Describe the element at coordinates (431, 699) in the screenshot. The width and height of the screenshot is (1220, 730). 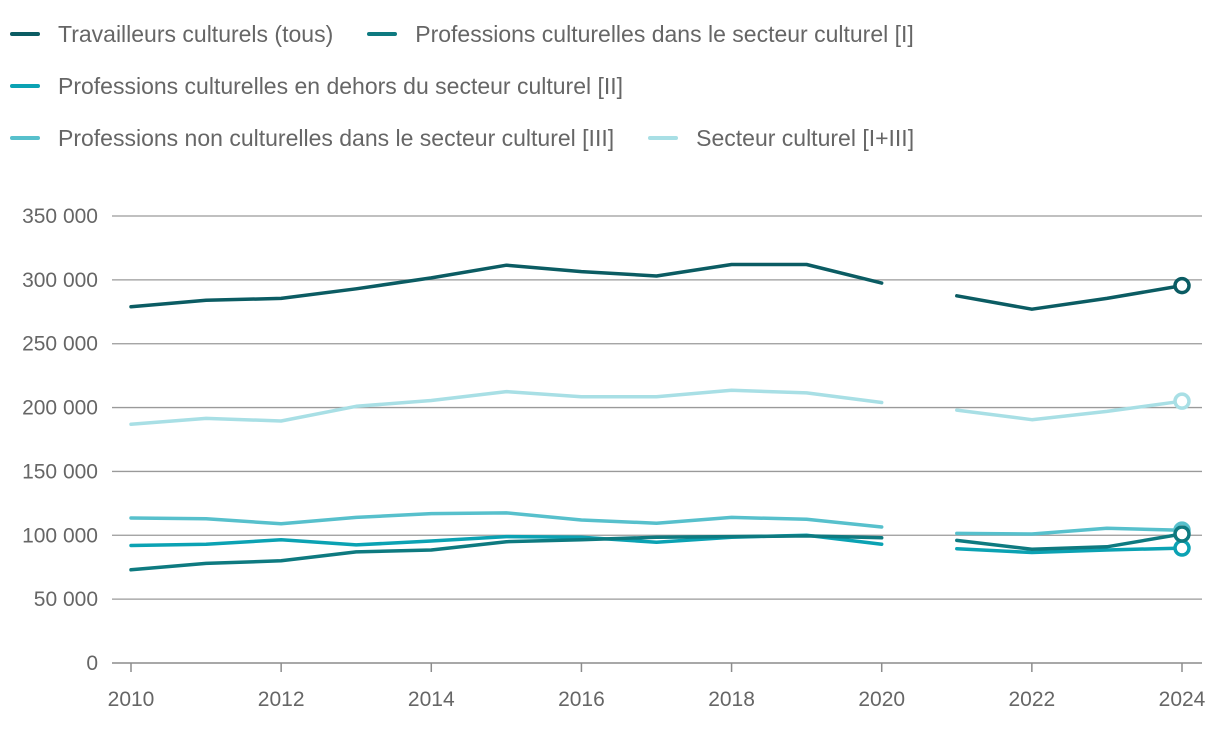
I see `x-tick-label: 2014` at that location.